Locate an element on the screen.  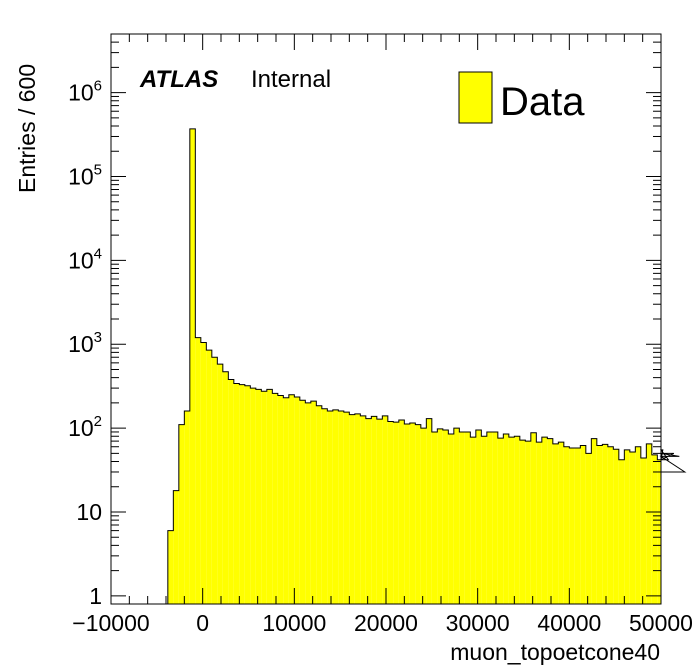
y-tick-label: 10 is located at coordinates (89, 512).